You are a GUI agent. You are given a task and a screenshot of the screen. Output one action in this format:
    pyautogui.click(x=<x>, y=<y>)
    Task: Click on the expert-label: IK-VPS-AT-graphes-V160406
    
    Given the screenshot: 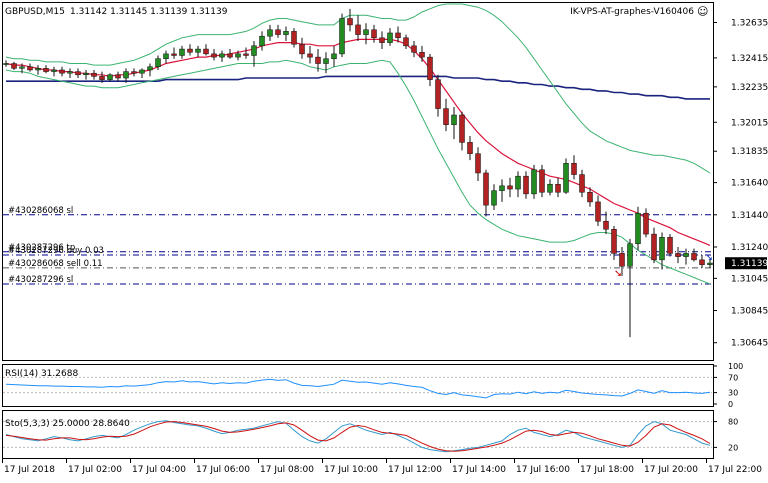 What is the action you would take?
    pyautogui.click(x=632, y=12)
    